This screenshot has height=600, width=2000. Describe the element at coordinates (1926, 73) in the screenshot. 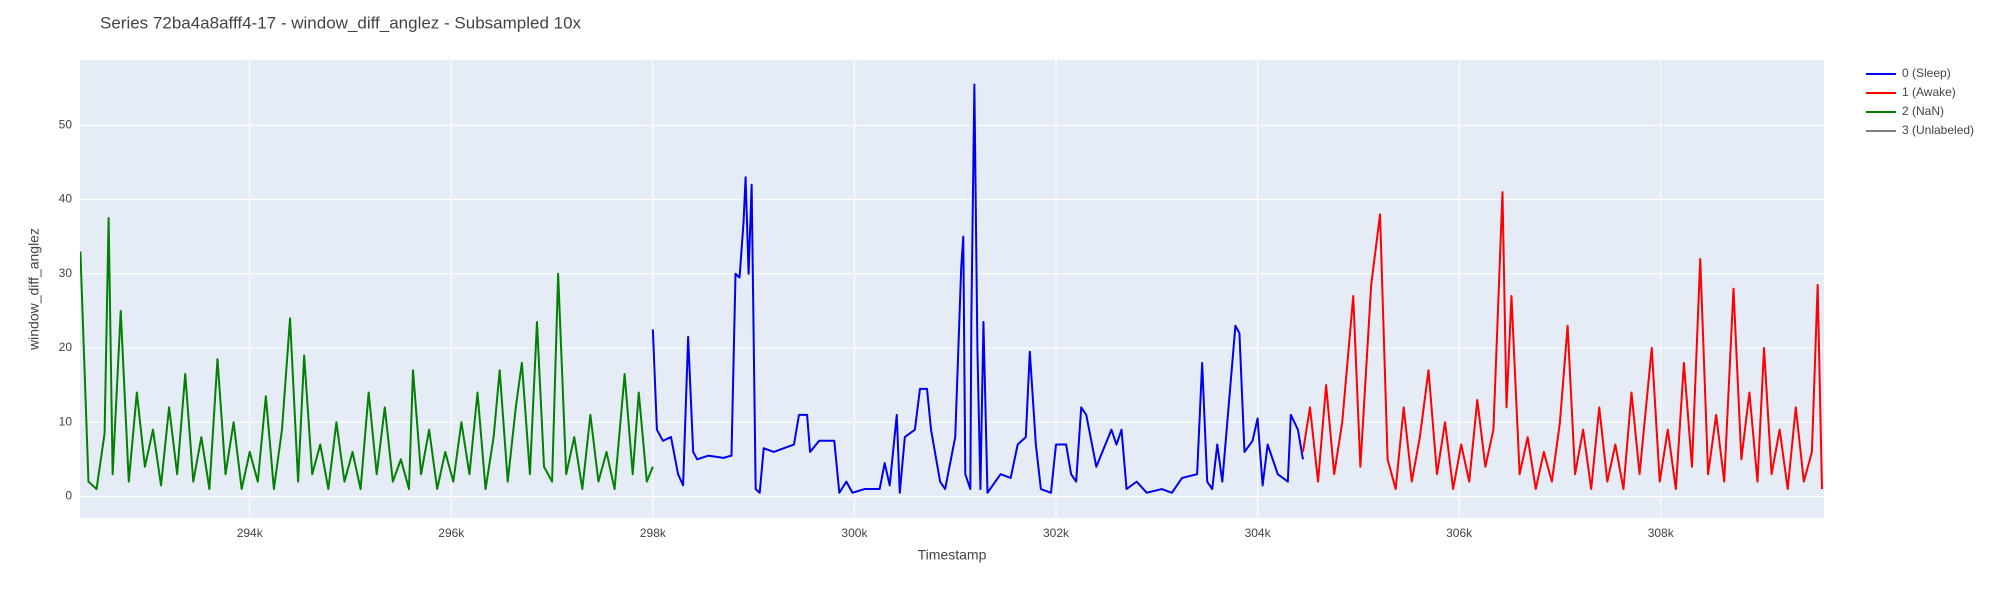

I see `legend-label: 0 (Sleep)` at that location.